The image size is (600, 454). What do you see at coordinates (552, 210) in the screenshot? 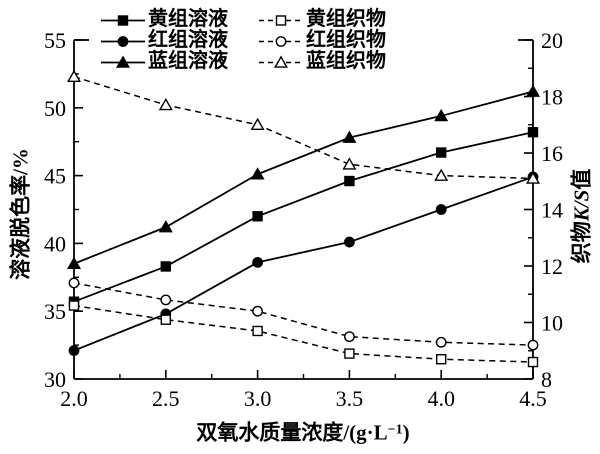
I see `right-tick-label: 14` at bounding box center [552, 210].